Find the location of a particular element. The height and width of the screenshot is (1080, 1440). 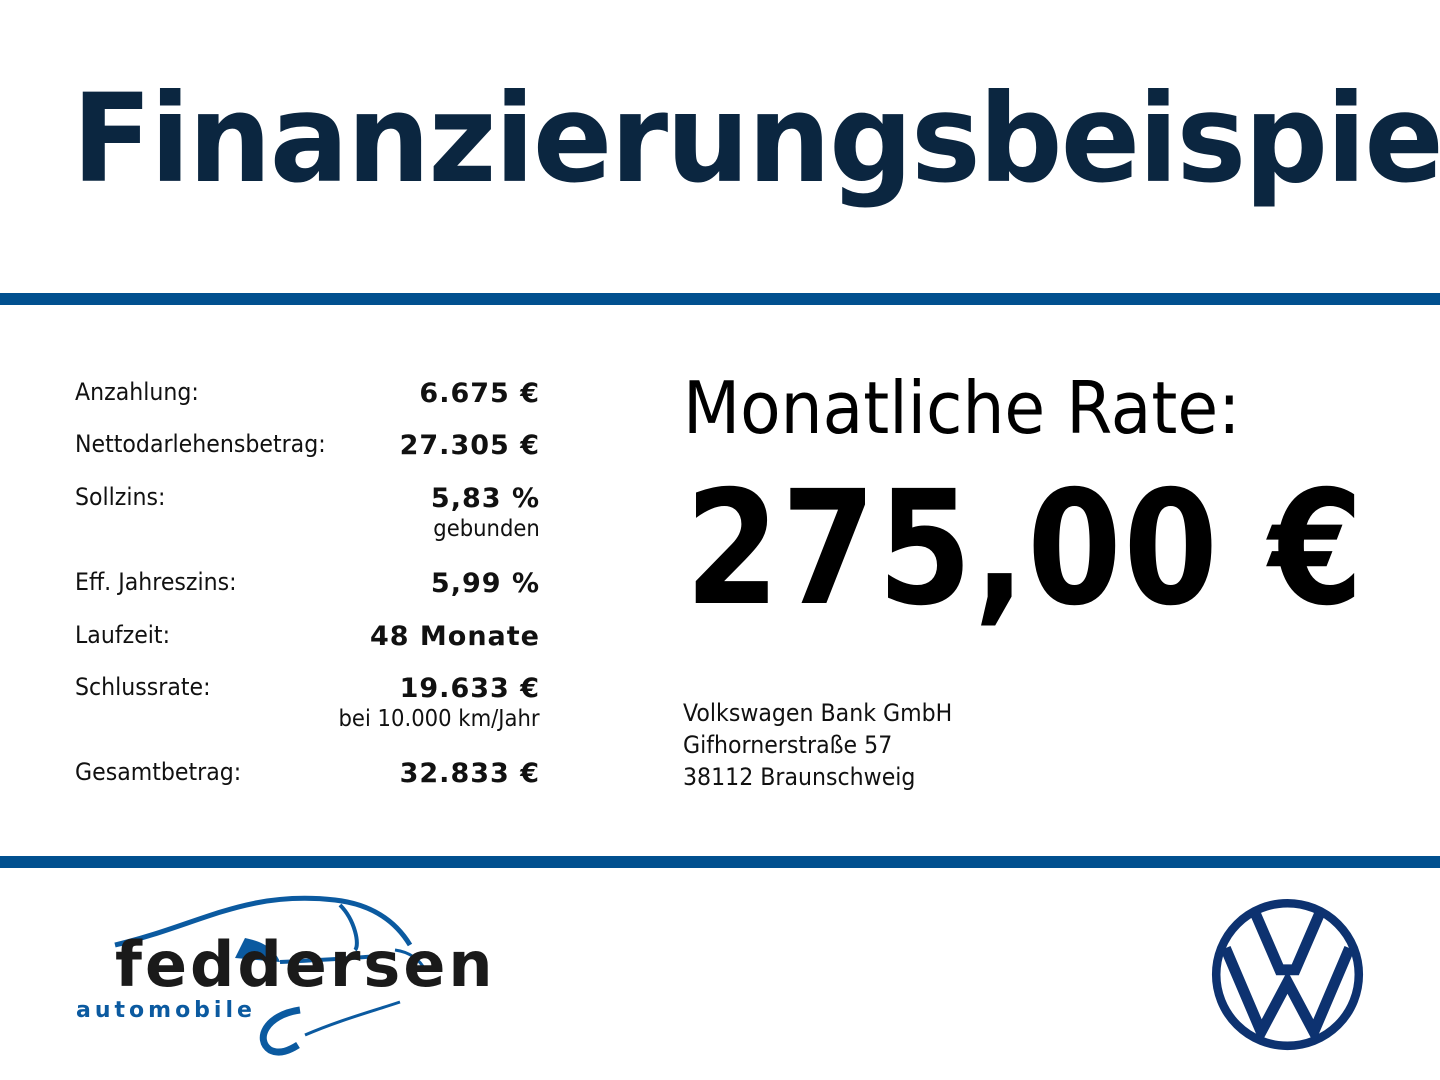

bank-street: Gifhornerstraße 57 is located at coordinates (788, 745).